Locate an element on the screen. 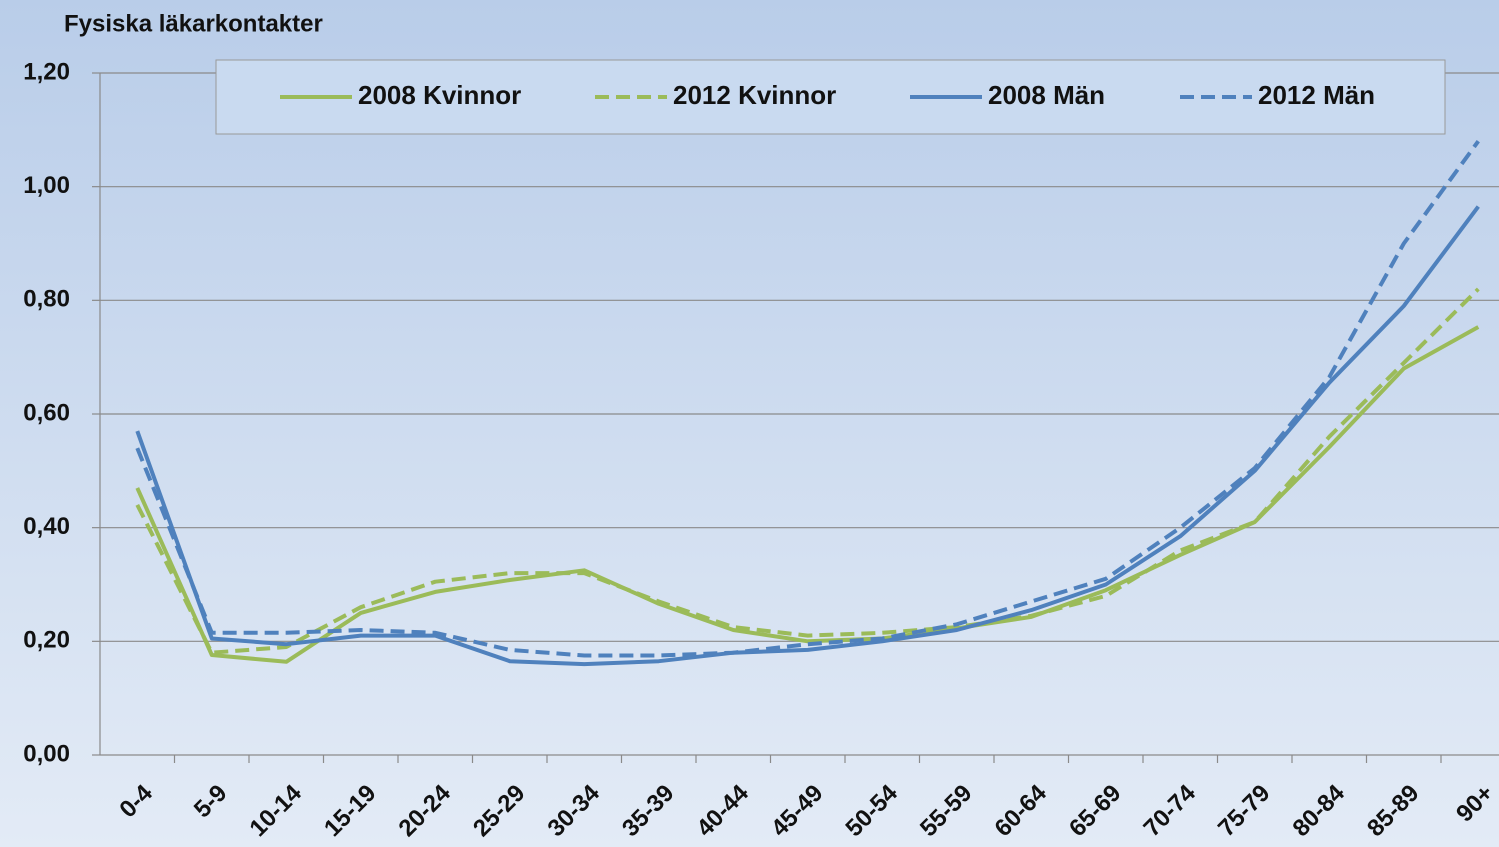 The width and height of the screenshot is (1499, 847). legend-label: 2012 Män is located at coordinates (1316, 95).